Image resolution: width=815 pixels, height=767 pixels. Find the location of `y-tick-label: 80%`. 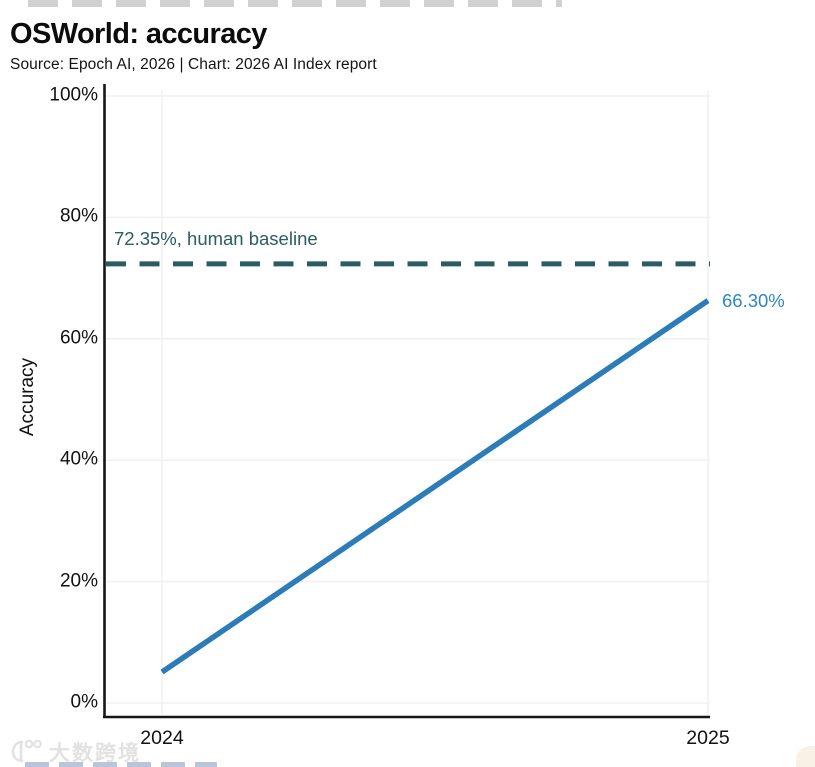

y-tick-label: 80% is located at coordinates (78, 216).